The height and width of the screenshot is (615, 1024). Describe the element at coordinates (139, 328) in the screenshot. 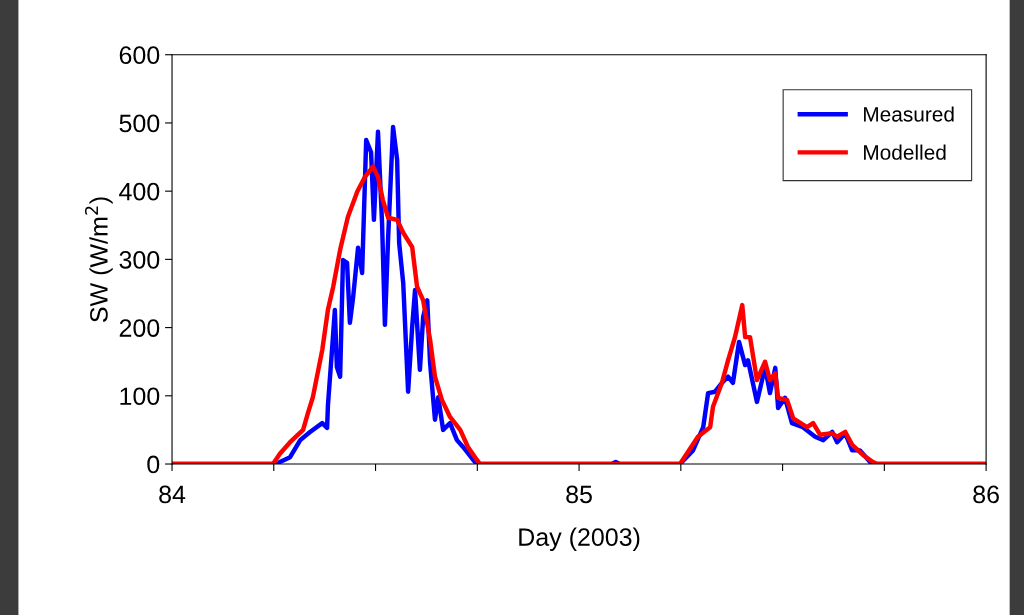

I see `y-tick-label: 200` at that location.